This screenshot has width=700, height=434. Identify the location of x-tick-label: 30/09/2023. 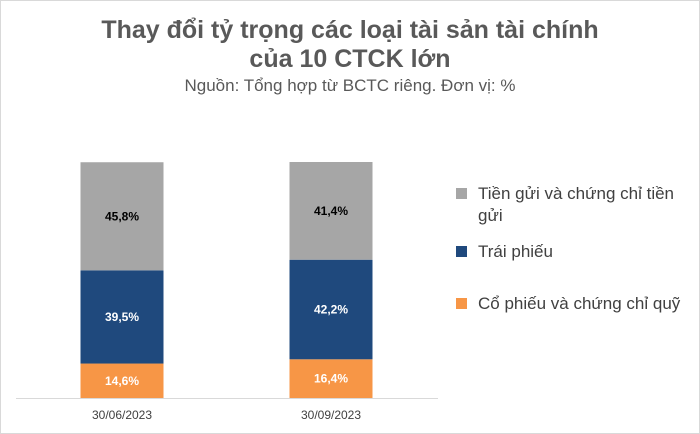
(331, 415).